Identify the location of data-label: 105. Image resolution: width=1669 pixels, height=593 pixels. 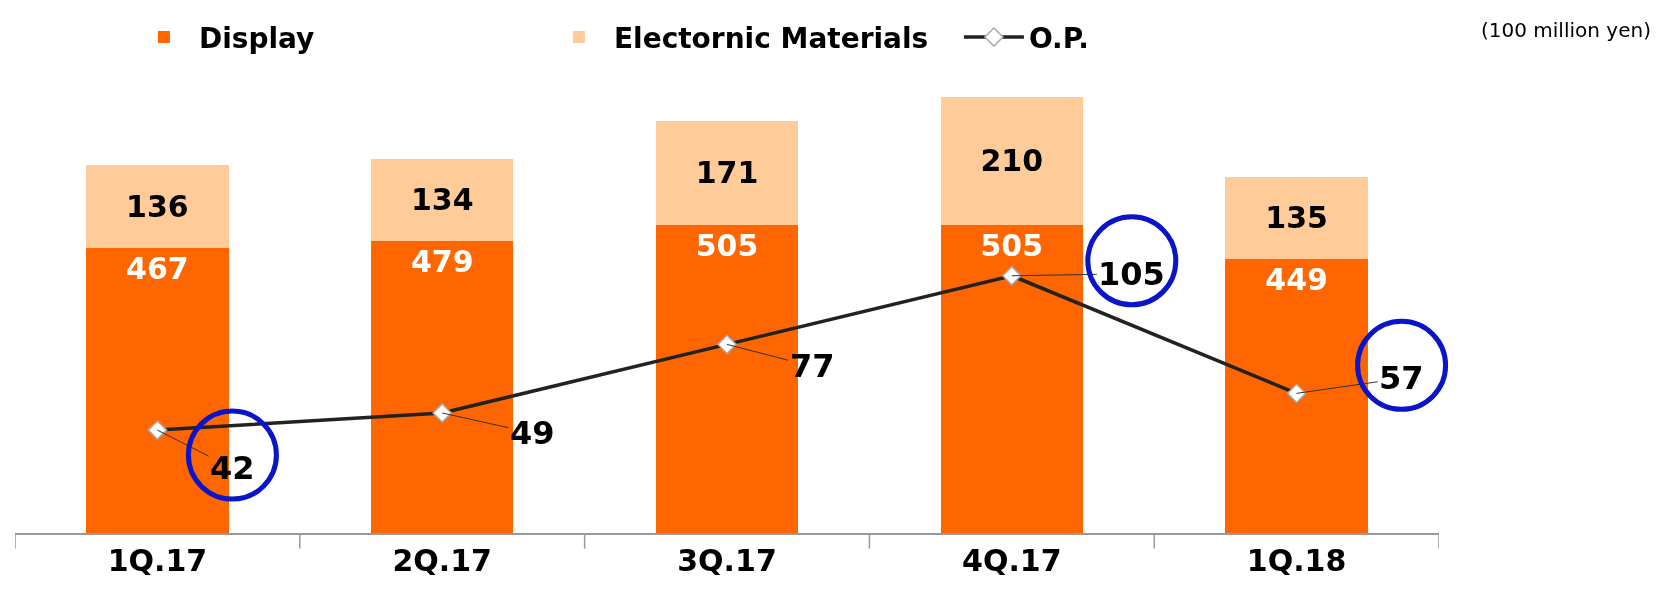
(1131, 274).